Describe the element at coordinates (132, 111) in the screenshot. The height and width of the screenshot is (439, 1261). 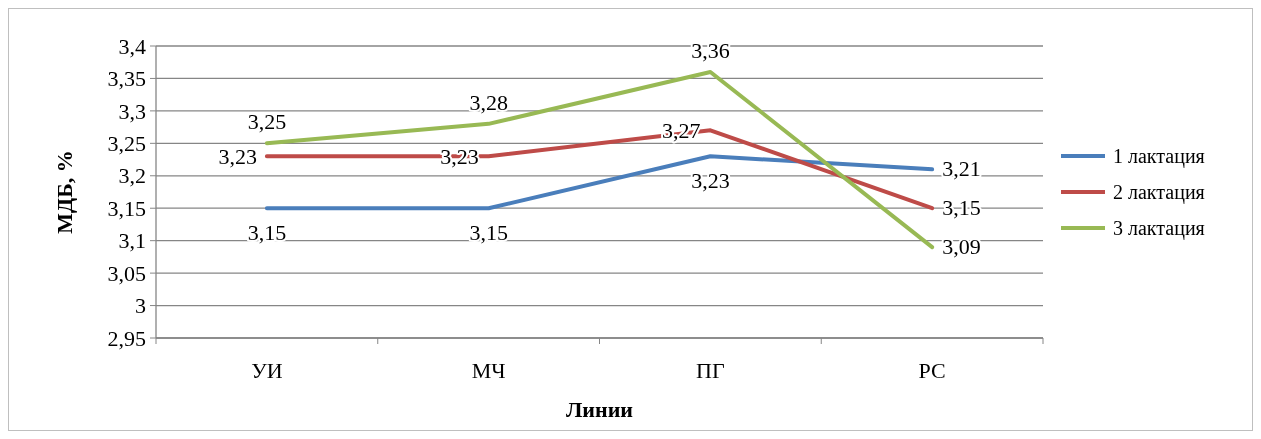
I see `y-tick-label: 3,3` at that location.